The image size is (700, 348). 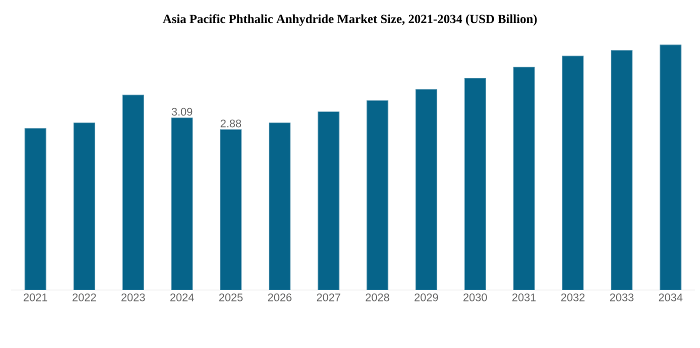 What do you see at coordinates (182, 112) in the screenshot?
I see `data-label: 3.09` at bounding box center [182, 112].